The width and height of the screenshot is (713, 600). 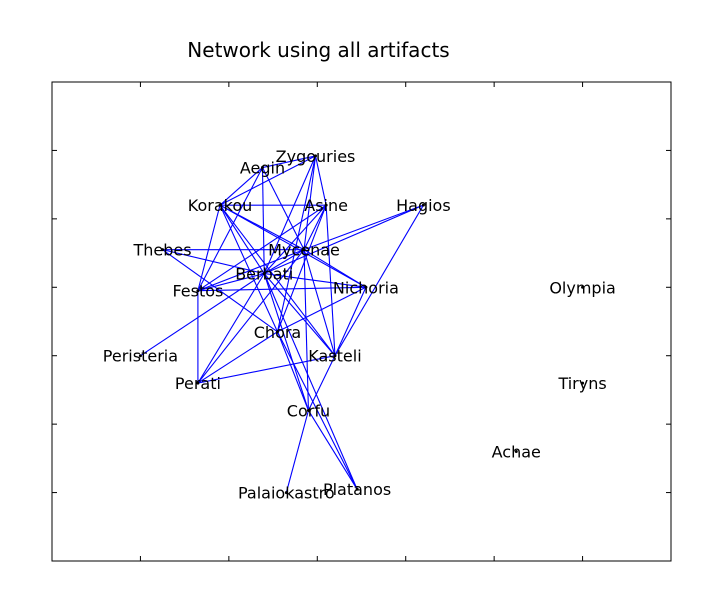 I want to click on edge-hagios-kasteli, so click(x=379, y=280).